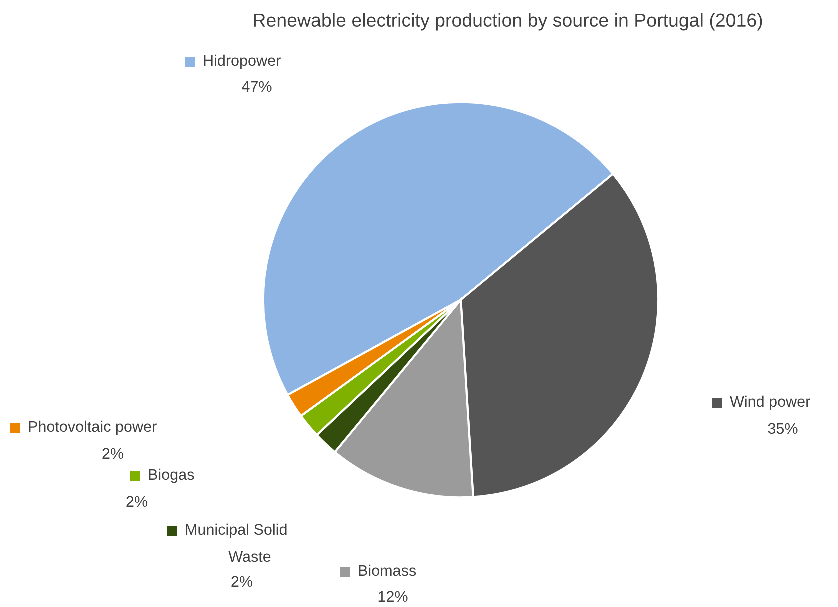  Describe the element at coordinates (257, 86) in the screenshot. I see `data-label: 47%` at that location.